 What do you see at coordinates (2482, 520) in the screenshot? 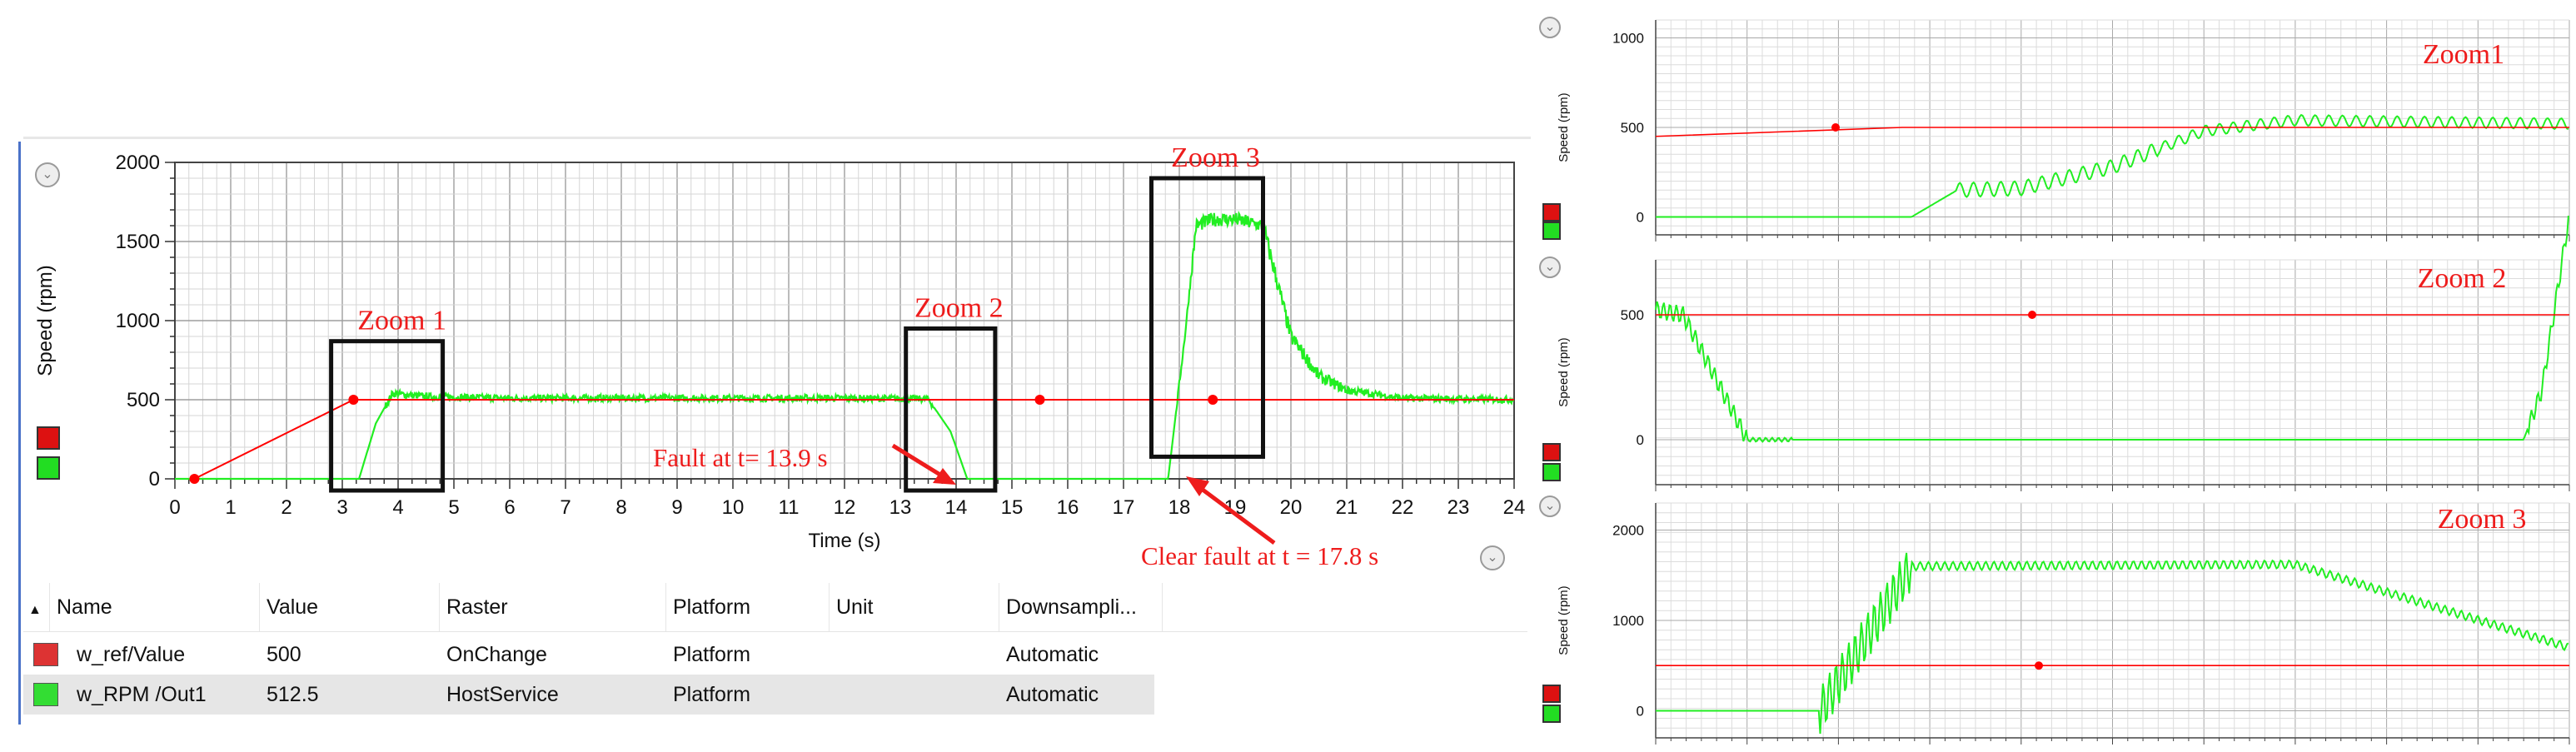
I see `zoom-panel-title: Zoom 3` at bounding box center [2482, 520].